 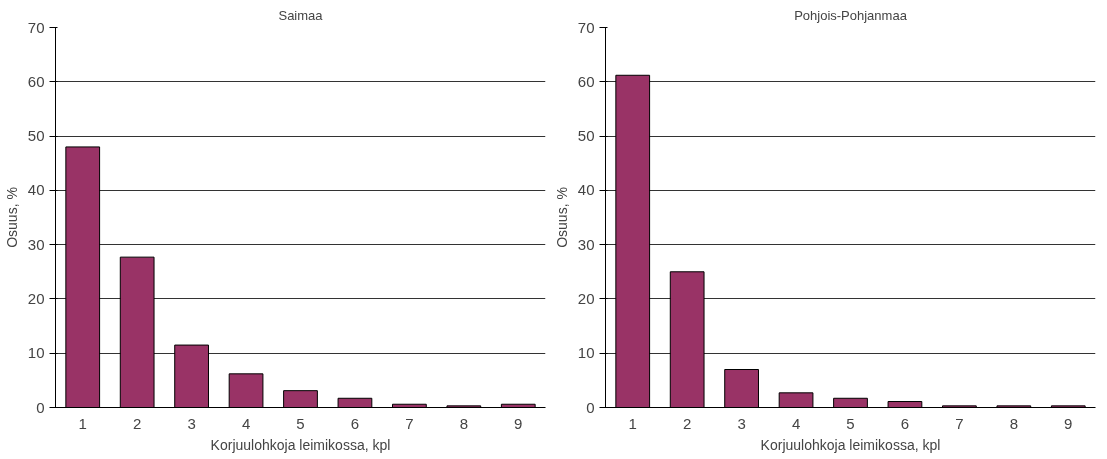 I want to click on chart-title: Saimaa, so click(x=301, y=15).